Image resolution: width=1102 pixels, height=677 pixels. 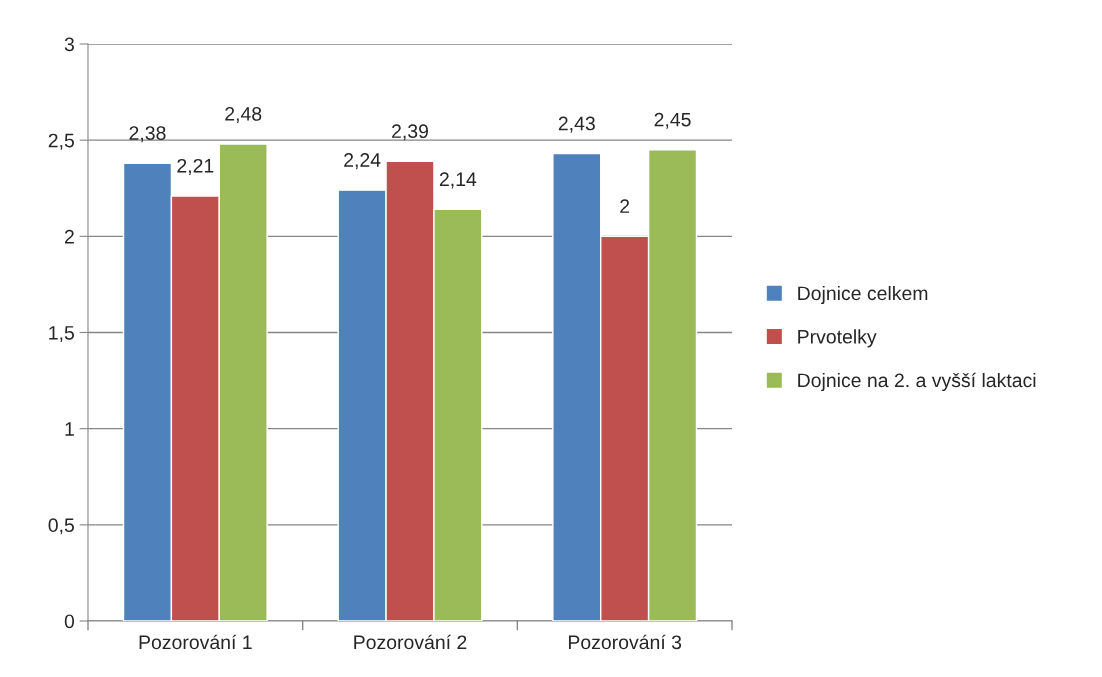 I want to click on x-tick-label: Pozorování 2, so click(x=410, y=642).